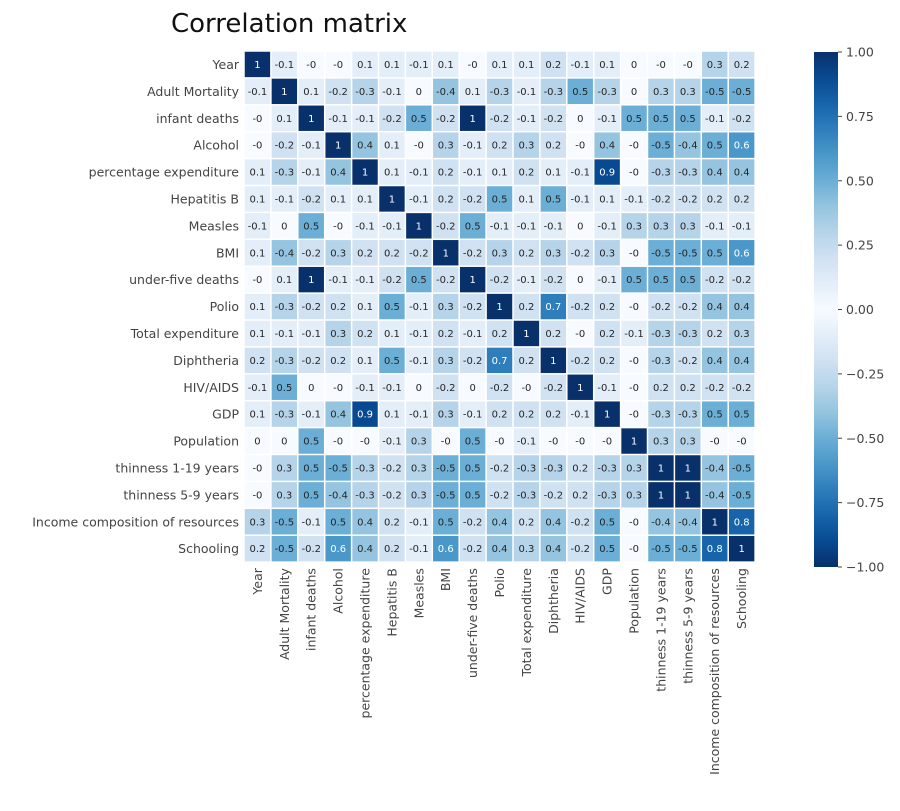 This screenshot has width=900, height=811. Describe the element at coordinates (741, 598) in the screenshot. I see `x-tick-label: Schooling` at that location.